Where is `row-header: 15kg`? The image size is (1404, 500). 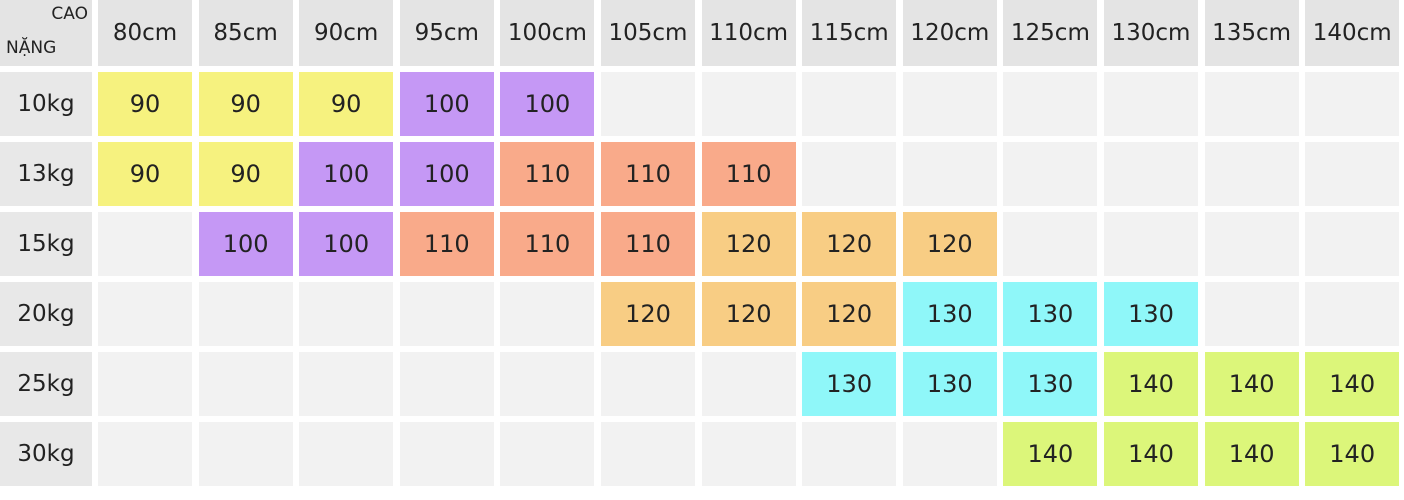 row-header: 15kg is located at coordinates (46, 244).